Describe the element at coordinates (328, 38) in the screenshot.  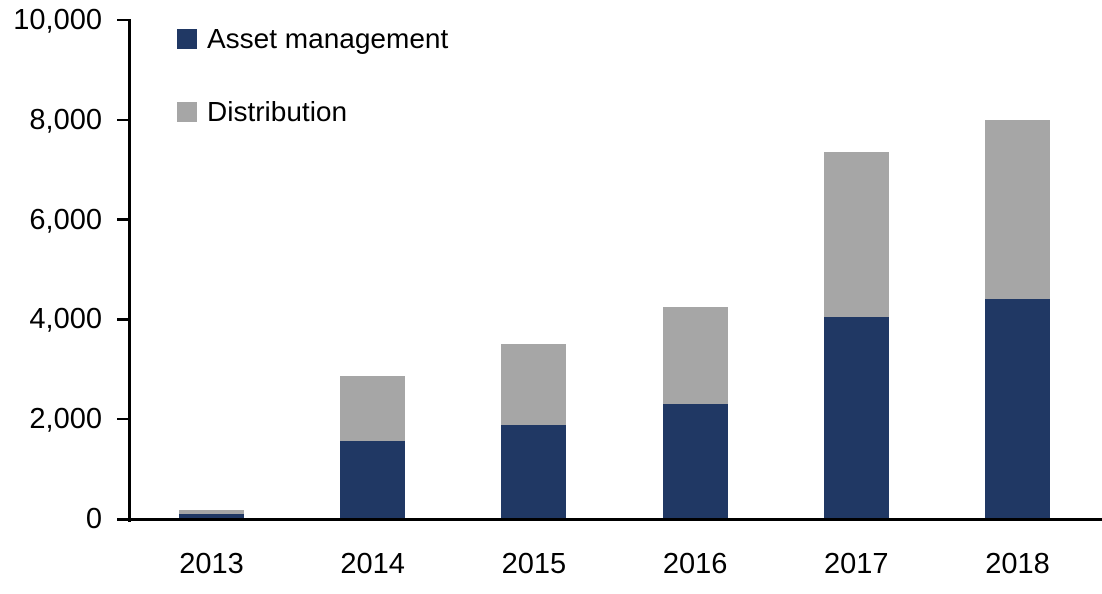
I see `legend-label: Asset management` at that location.